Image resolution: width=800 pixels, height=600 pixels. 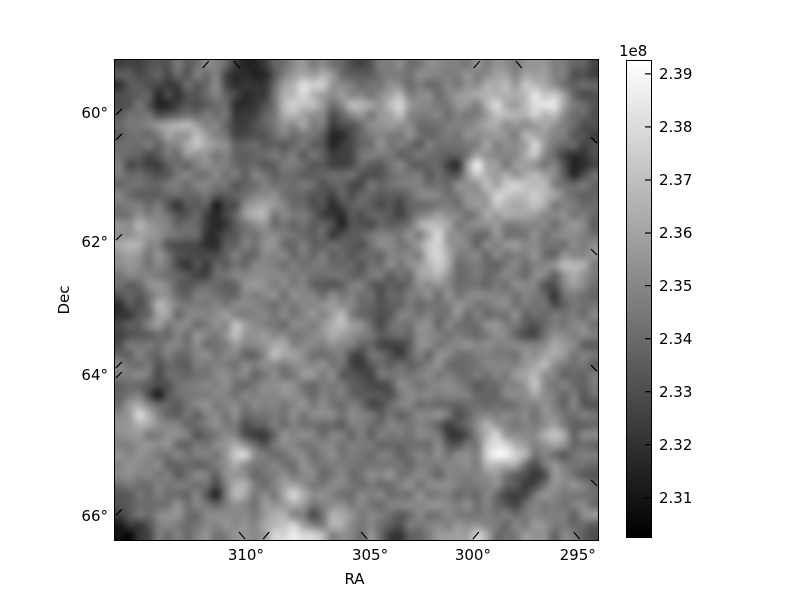 What do you see at coordinates (676, 179) in the screenshot?
I see `colorbar-tick-label: 2.37` at bounding box center [676, 179].